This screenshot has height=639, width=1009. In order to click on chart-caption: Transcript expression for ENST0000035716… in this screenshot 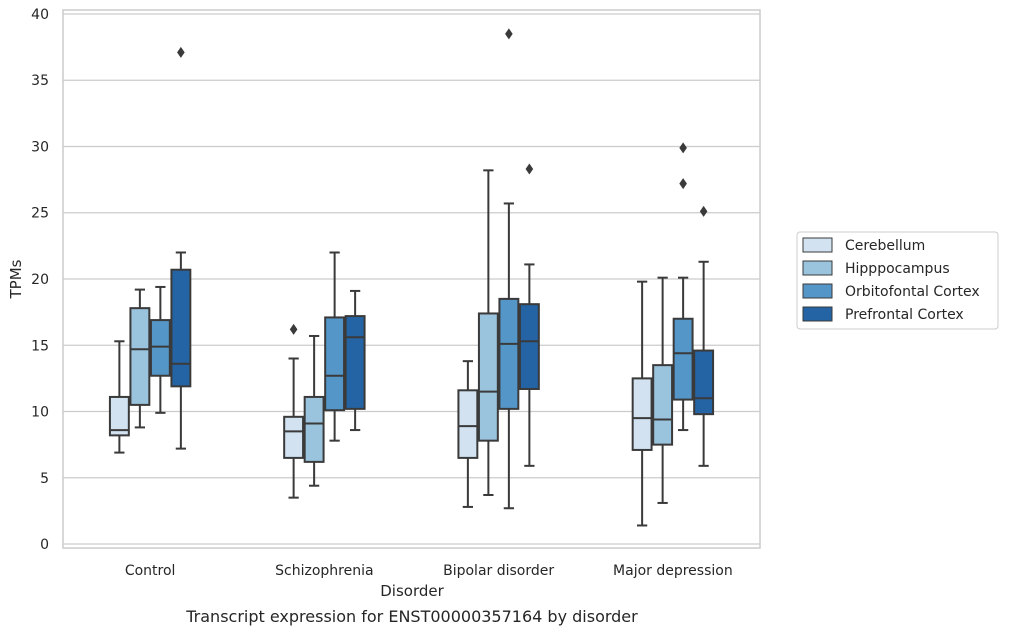, I will do `click(411, 616)`.